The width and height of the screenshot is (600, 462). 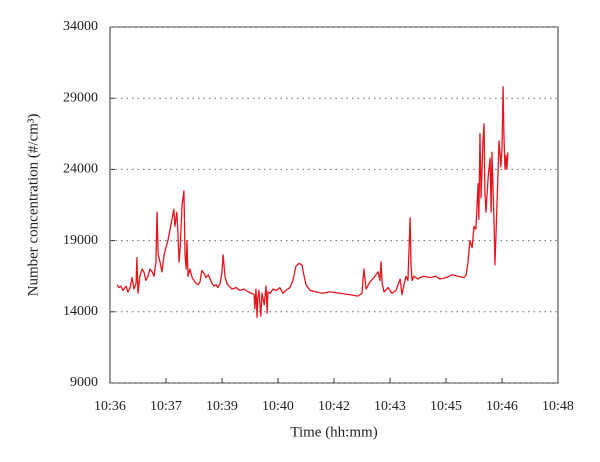 What do you see at coordinates (110, 406) in the screenshot?
I see `x-tick-label: 10:36` at bounding box center [110, 406].